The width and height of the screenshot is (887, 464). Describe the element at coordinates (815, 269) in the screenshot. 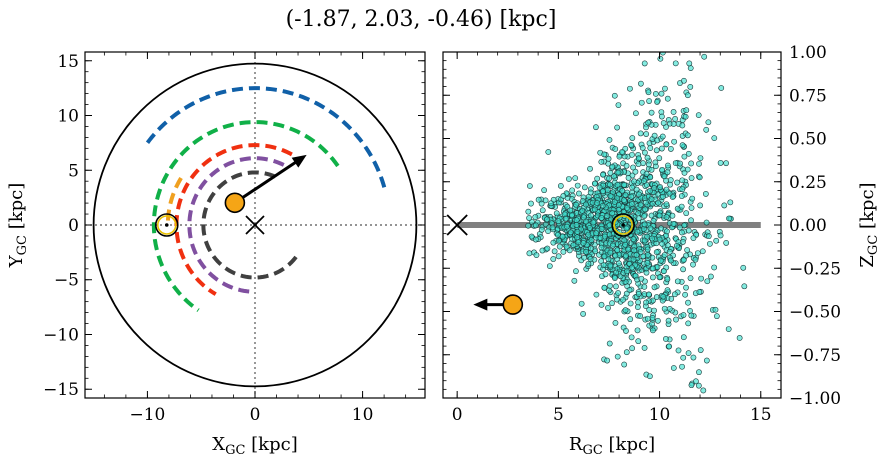

I see `y-tick-label: −0.25` at that location.